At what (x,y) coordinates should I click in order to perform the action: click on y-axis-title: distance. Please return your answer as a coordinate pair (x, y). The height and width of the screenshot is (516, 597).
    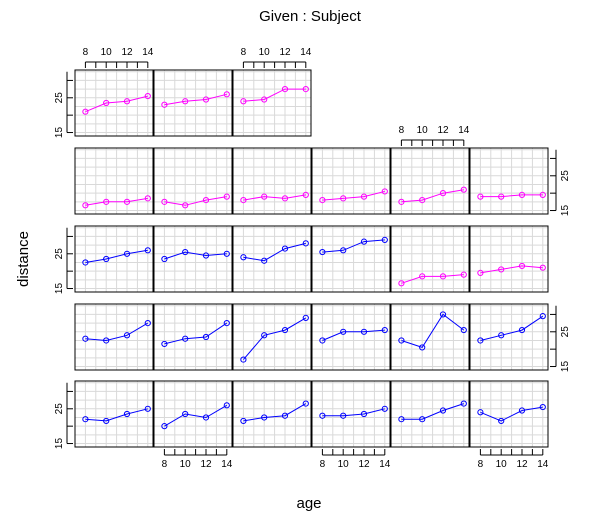
    Looking at the image, I should click on (23, 259).